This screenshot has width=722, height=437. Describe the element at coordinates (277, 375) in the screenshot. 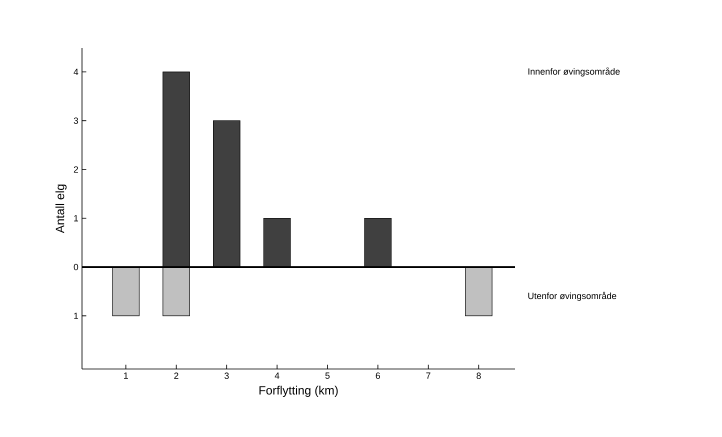

I see `x-tick-label: 4` at that location.